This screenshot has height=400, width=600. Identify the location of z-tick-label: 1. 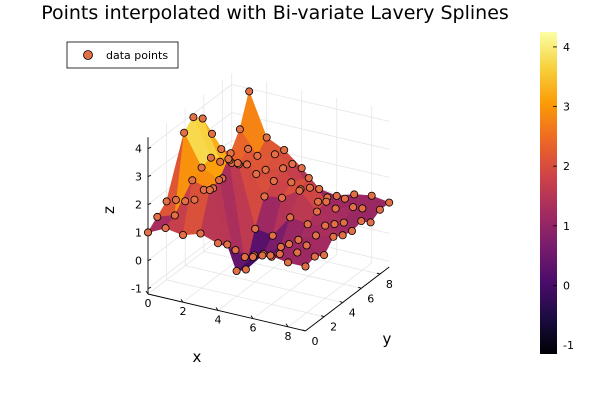
(138, 232).